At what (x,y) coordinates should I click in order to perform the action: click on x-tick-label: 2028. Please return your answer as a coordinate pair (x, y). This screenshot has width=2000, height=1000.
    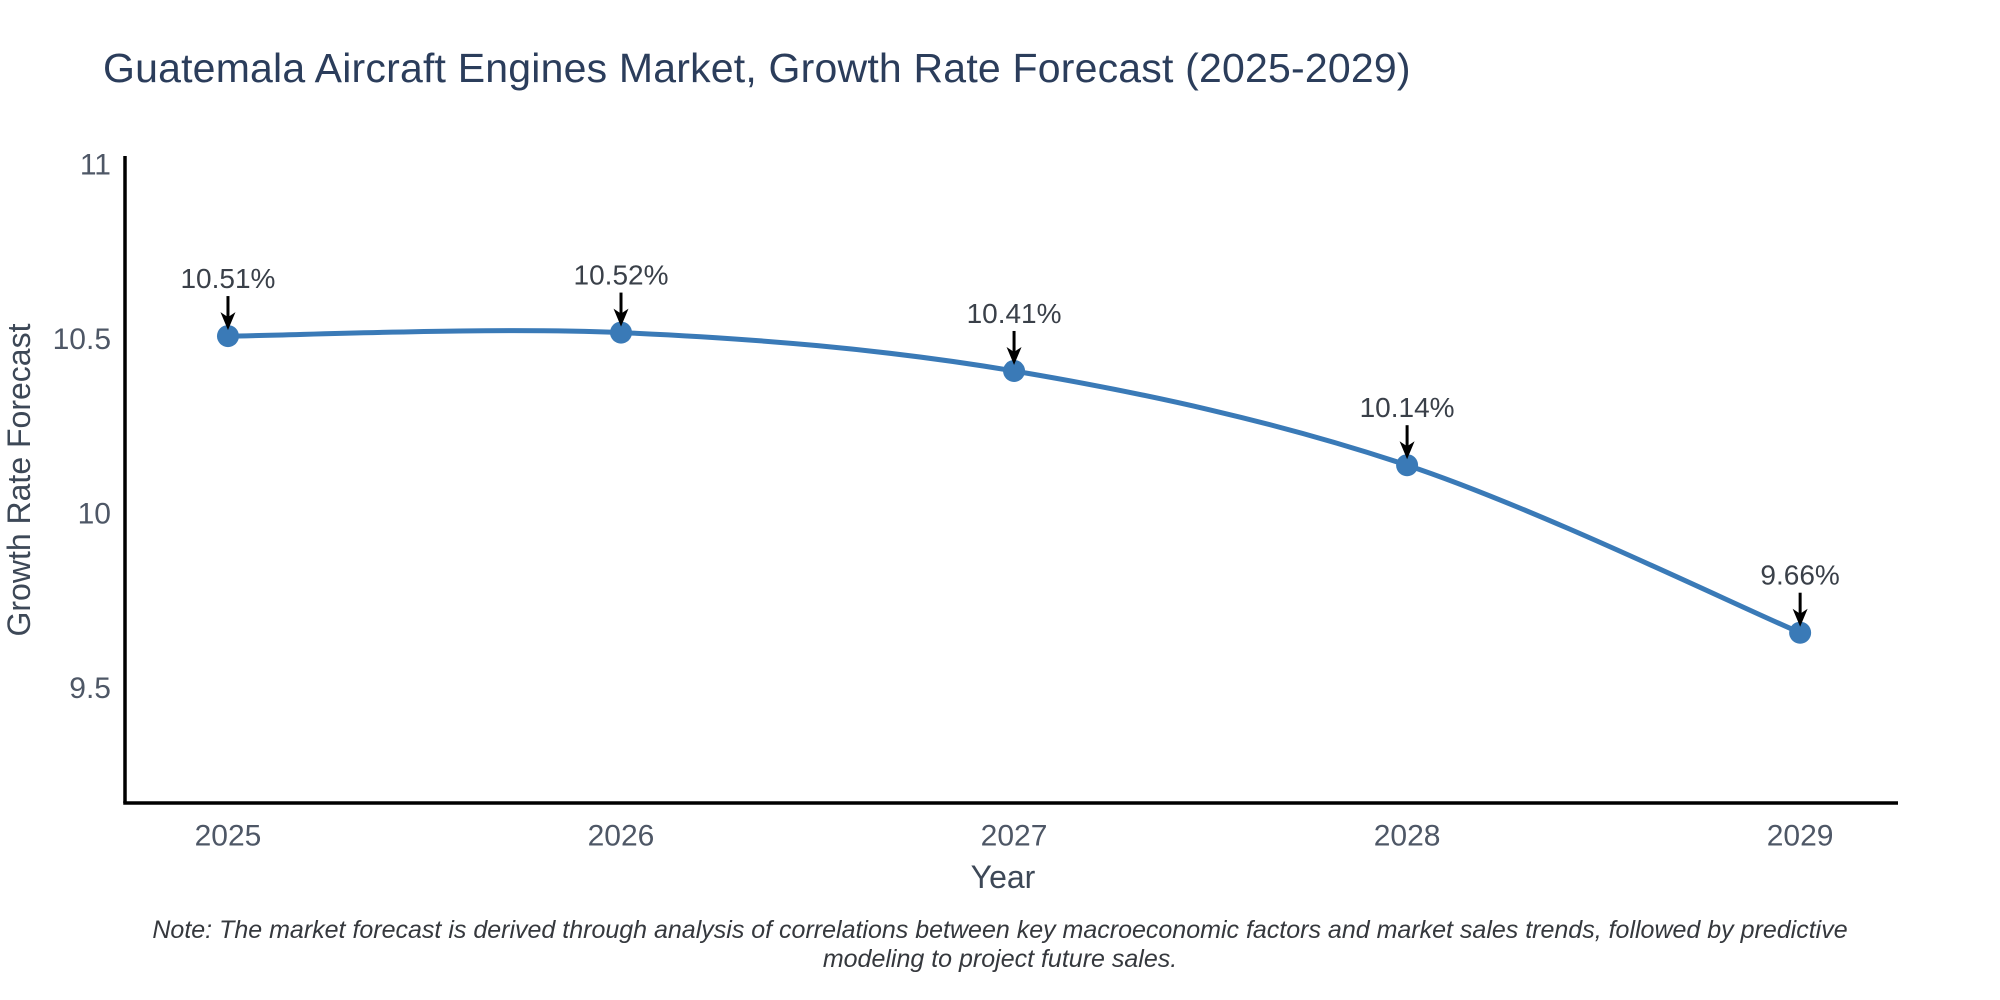
    Looking at the image, I should click on (1407, 836).